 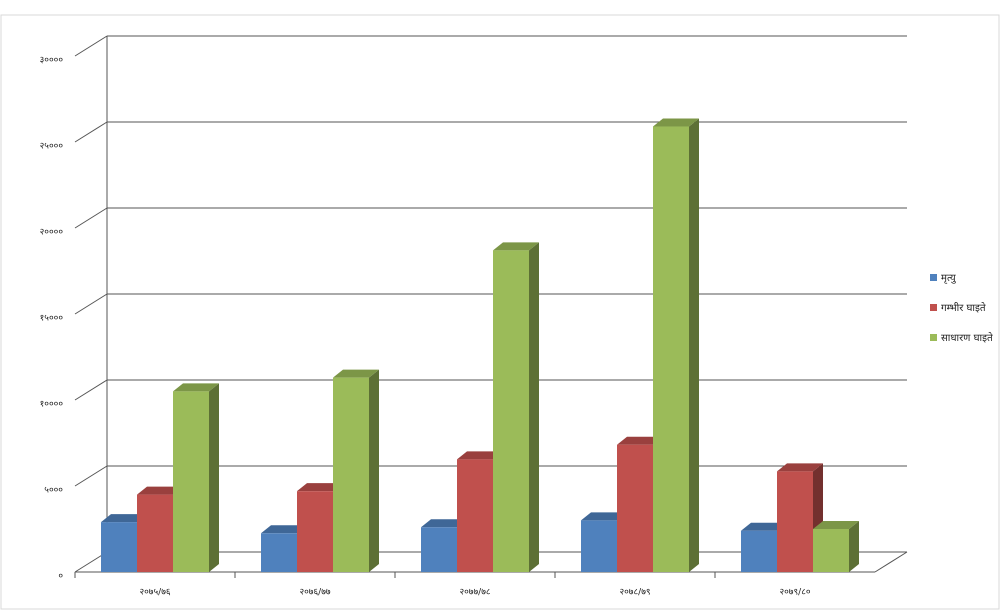 What do you see at coordinates (891, 562) in the screenshot?
I see `floor-right` at bounding box center [891, 562].